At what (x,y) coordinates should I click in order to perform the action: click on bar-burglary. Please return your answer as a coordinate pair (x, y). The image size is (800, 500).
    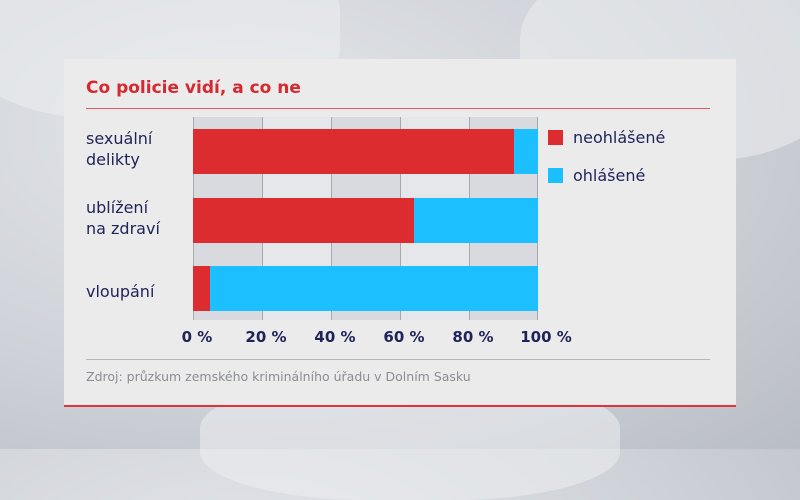
    Looking at the image, I should click on (365, 288).